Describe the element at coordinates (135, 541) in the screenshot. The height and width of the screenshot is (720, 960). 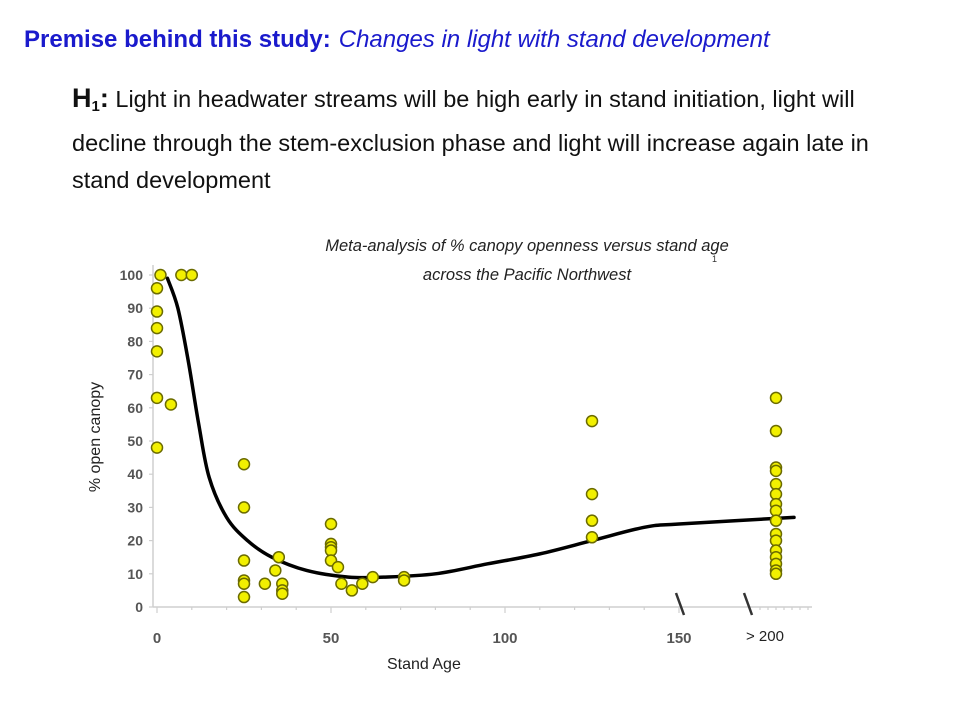
I see `y-tick-label: 20` at that location.